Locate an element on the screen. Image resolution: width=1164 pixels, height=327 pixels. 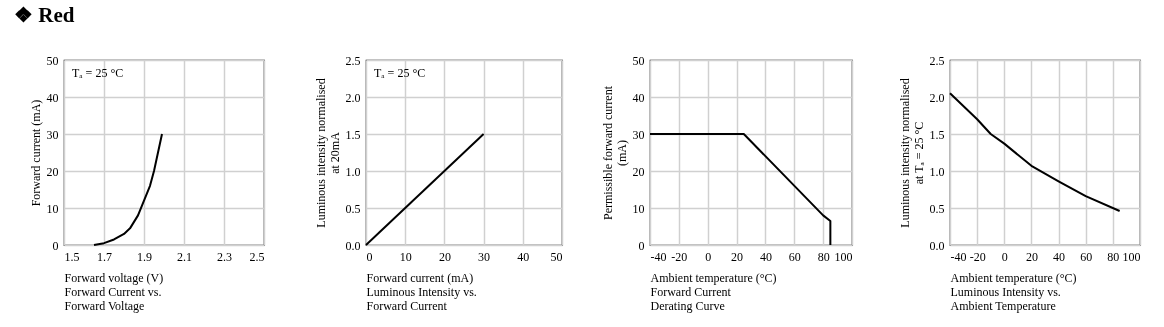
y-axis-title: Forward current (mA) is located at coordinates (35, 153).